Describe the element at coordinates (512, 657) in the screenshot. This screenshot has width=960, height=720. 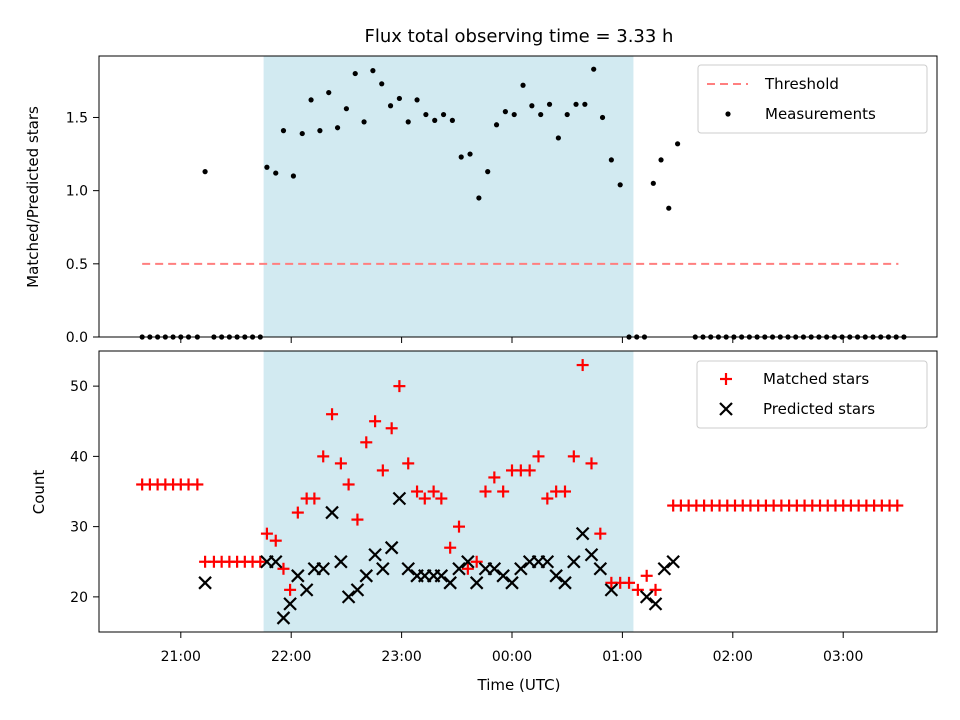
I see `xtick-label: 00:00` at that location.